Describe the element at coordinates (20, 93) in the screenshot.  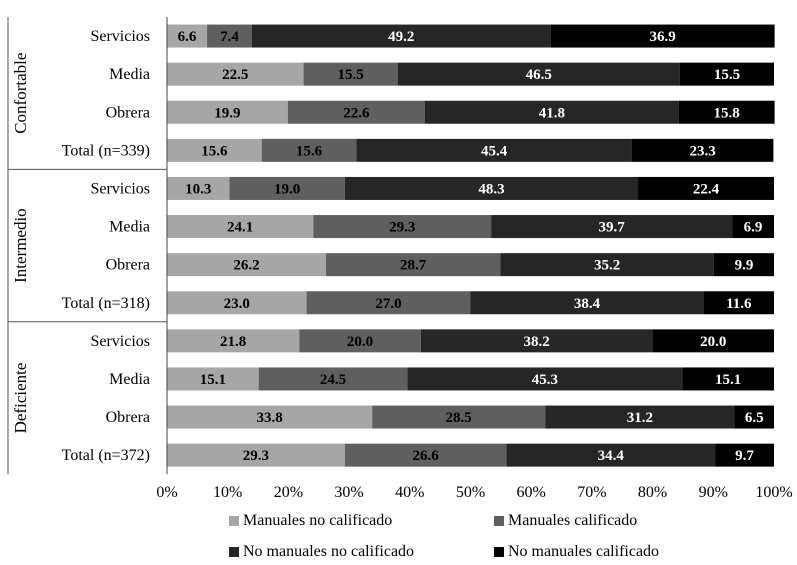
I see `group-label: Confortable` at that location.